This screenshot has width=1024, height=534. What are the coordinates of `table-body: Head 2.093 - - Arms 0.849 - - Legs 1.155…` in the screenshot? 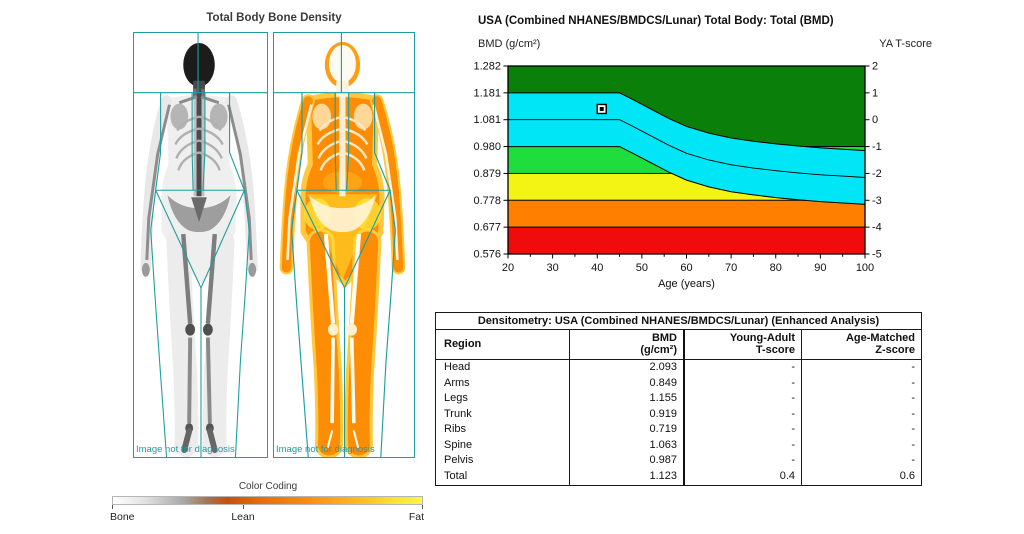 It's located at (678, 422).